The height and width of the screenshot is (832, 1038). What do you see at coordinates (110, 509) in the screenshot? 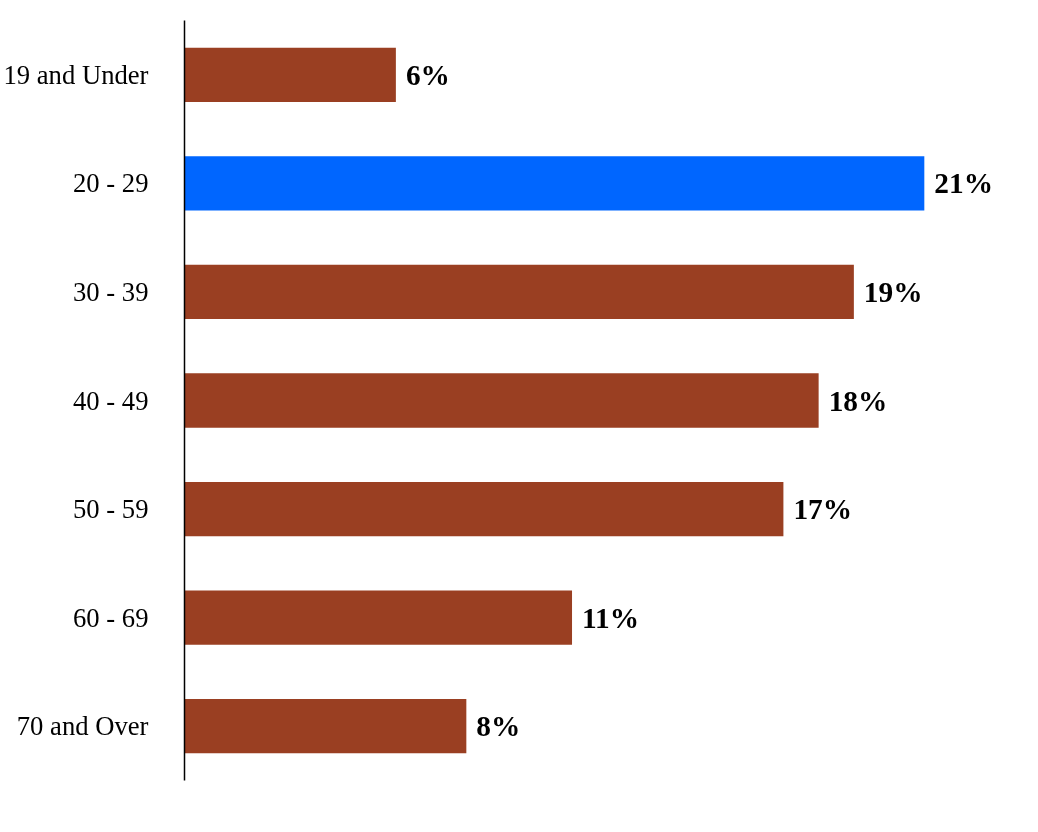
I see `y-tick-label: 50 - 59` at bounding box center [110, 509].